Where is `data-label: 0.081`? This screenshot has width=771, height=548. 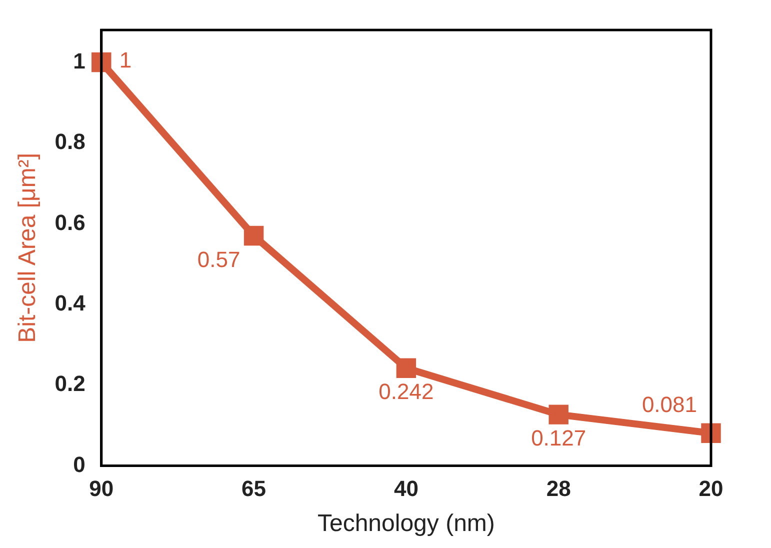
data-label: 0.081 is located at coordinates (669, 405).